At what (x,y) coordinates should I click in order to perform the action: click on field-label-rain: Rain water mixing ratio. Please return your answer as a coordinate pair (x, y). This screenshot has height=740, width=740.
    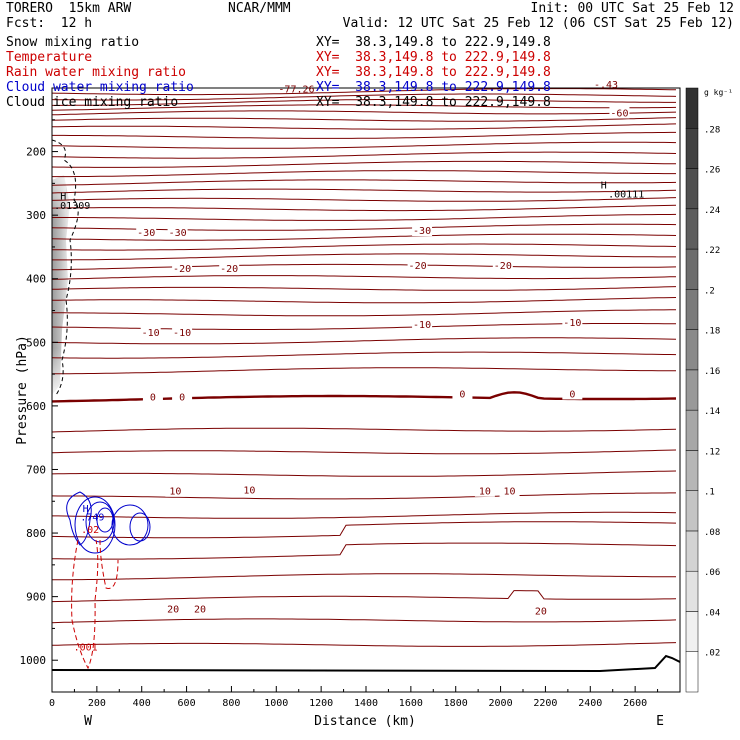
    Looking at the image, I should click on (96, 72).